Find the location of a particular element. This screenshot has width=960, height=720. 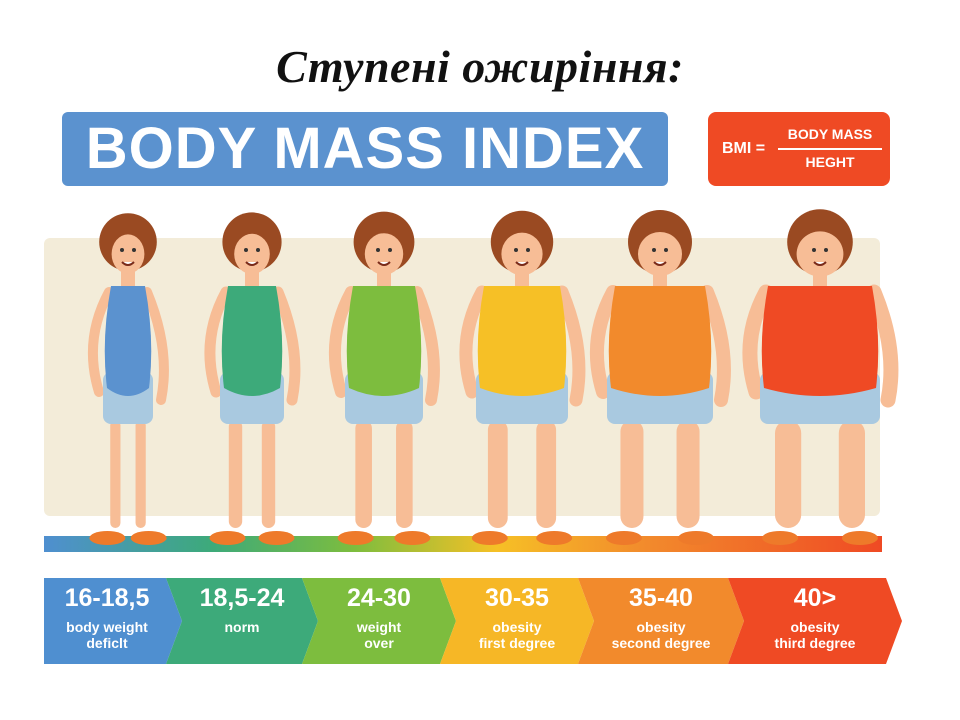

category-description: obesity third degree is located at coordinates (815, 635).